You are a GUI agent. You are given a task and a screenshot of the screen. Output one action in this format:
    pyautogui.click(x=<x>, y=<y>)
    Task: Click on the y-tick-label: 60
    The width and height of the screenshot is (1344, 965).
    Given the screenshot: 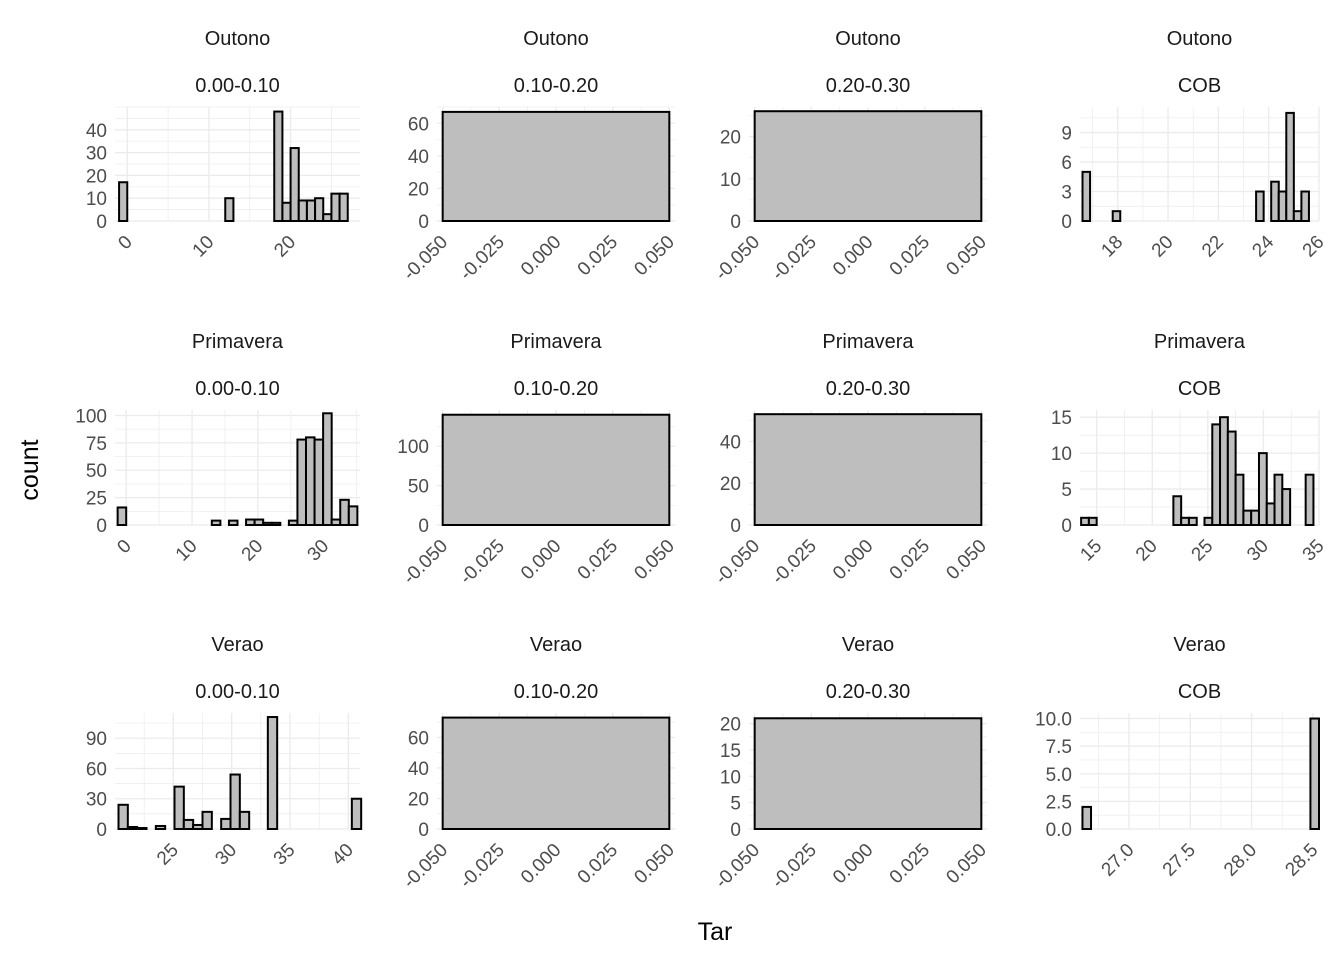 What is the action you would take?
    pyautogui.click(x=96, y=769)
    